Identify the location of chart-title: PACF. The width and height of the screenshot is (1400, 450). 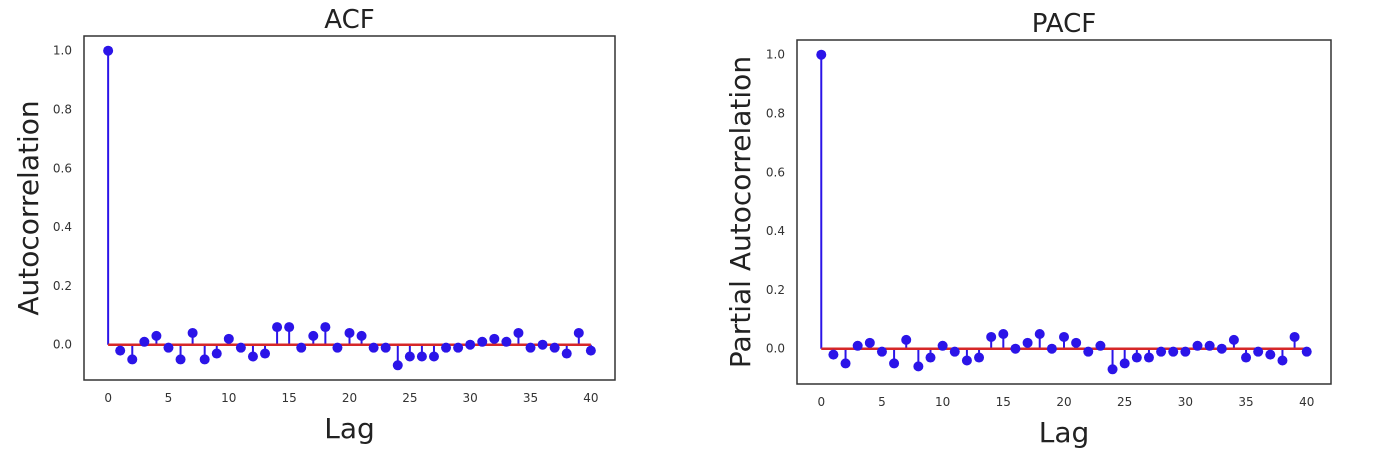
(1064, 24).